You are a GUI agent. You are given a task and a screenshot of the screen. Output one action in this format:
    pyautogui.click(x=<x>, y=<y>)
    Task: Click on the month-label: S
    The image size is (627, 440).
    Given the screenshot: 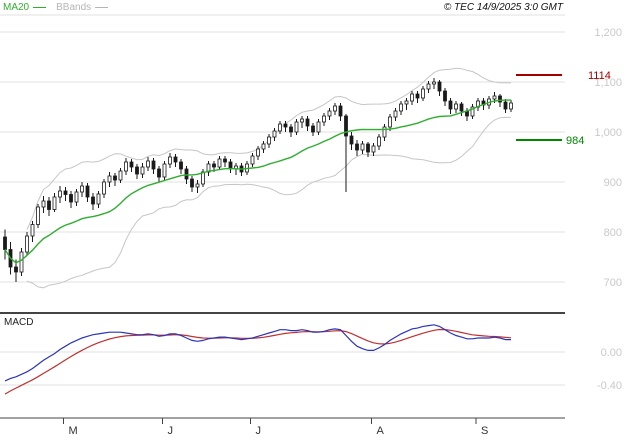 What is the action you would take?
    pyautogui.click(x=484, y=431)
    